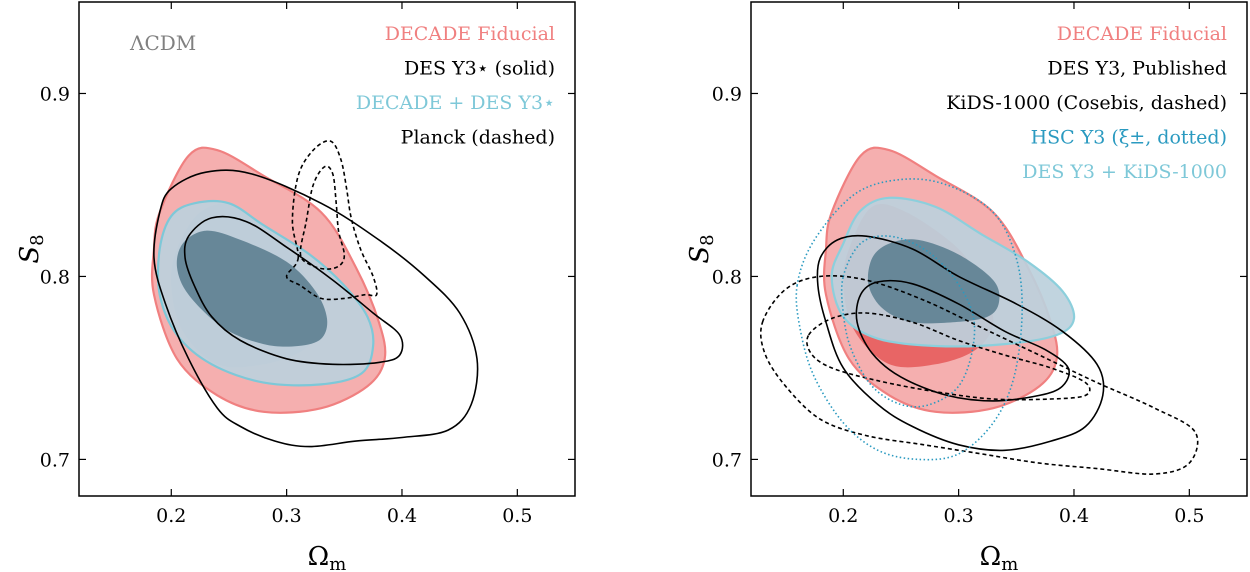 This screenshot has width=1250, height=572. Describe the element at coordinates (327, 557) in the screenshot. I see `x-axis-label-left: Ωm` at that location.